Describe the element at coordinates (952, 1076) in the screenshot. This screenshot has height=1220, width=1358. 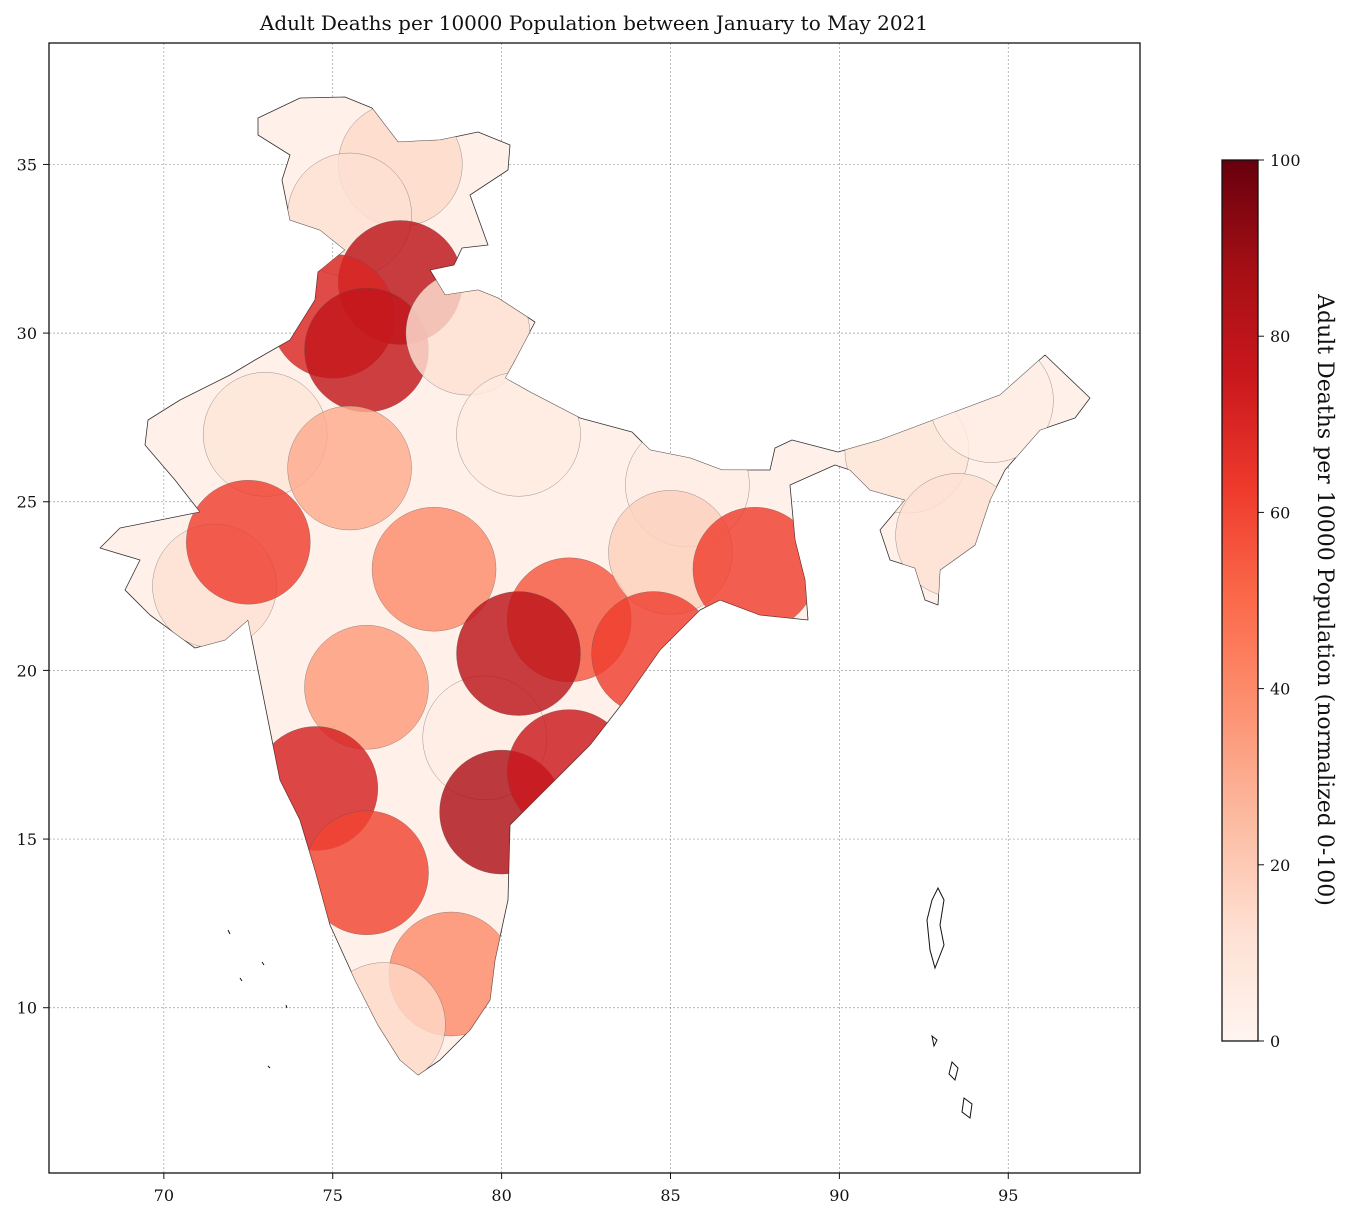
I see `nicobar-islands` at that location.